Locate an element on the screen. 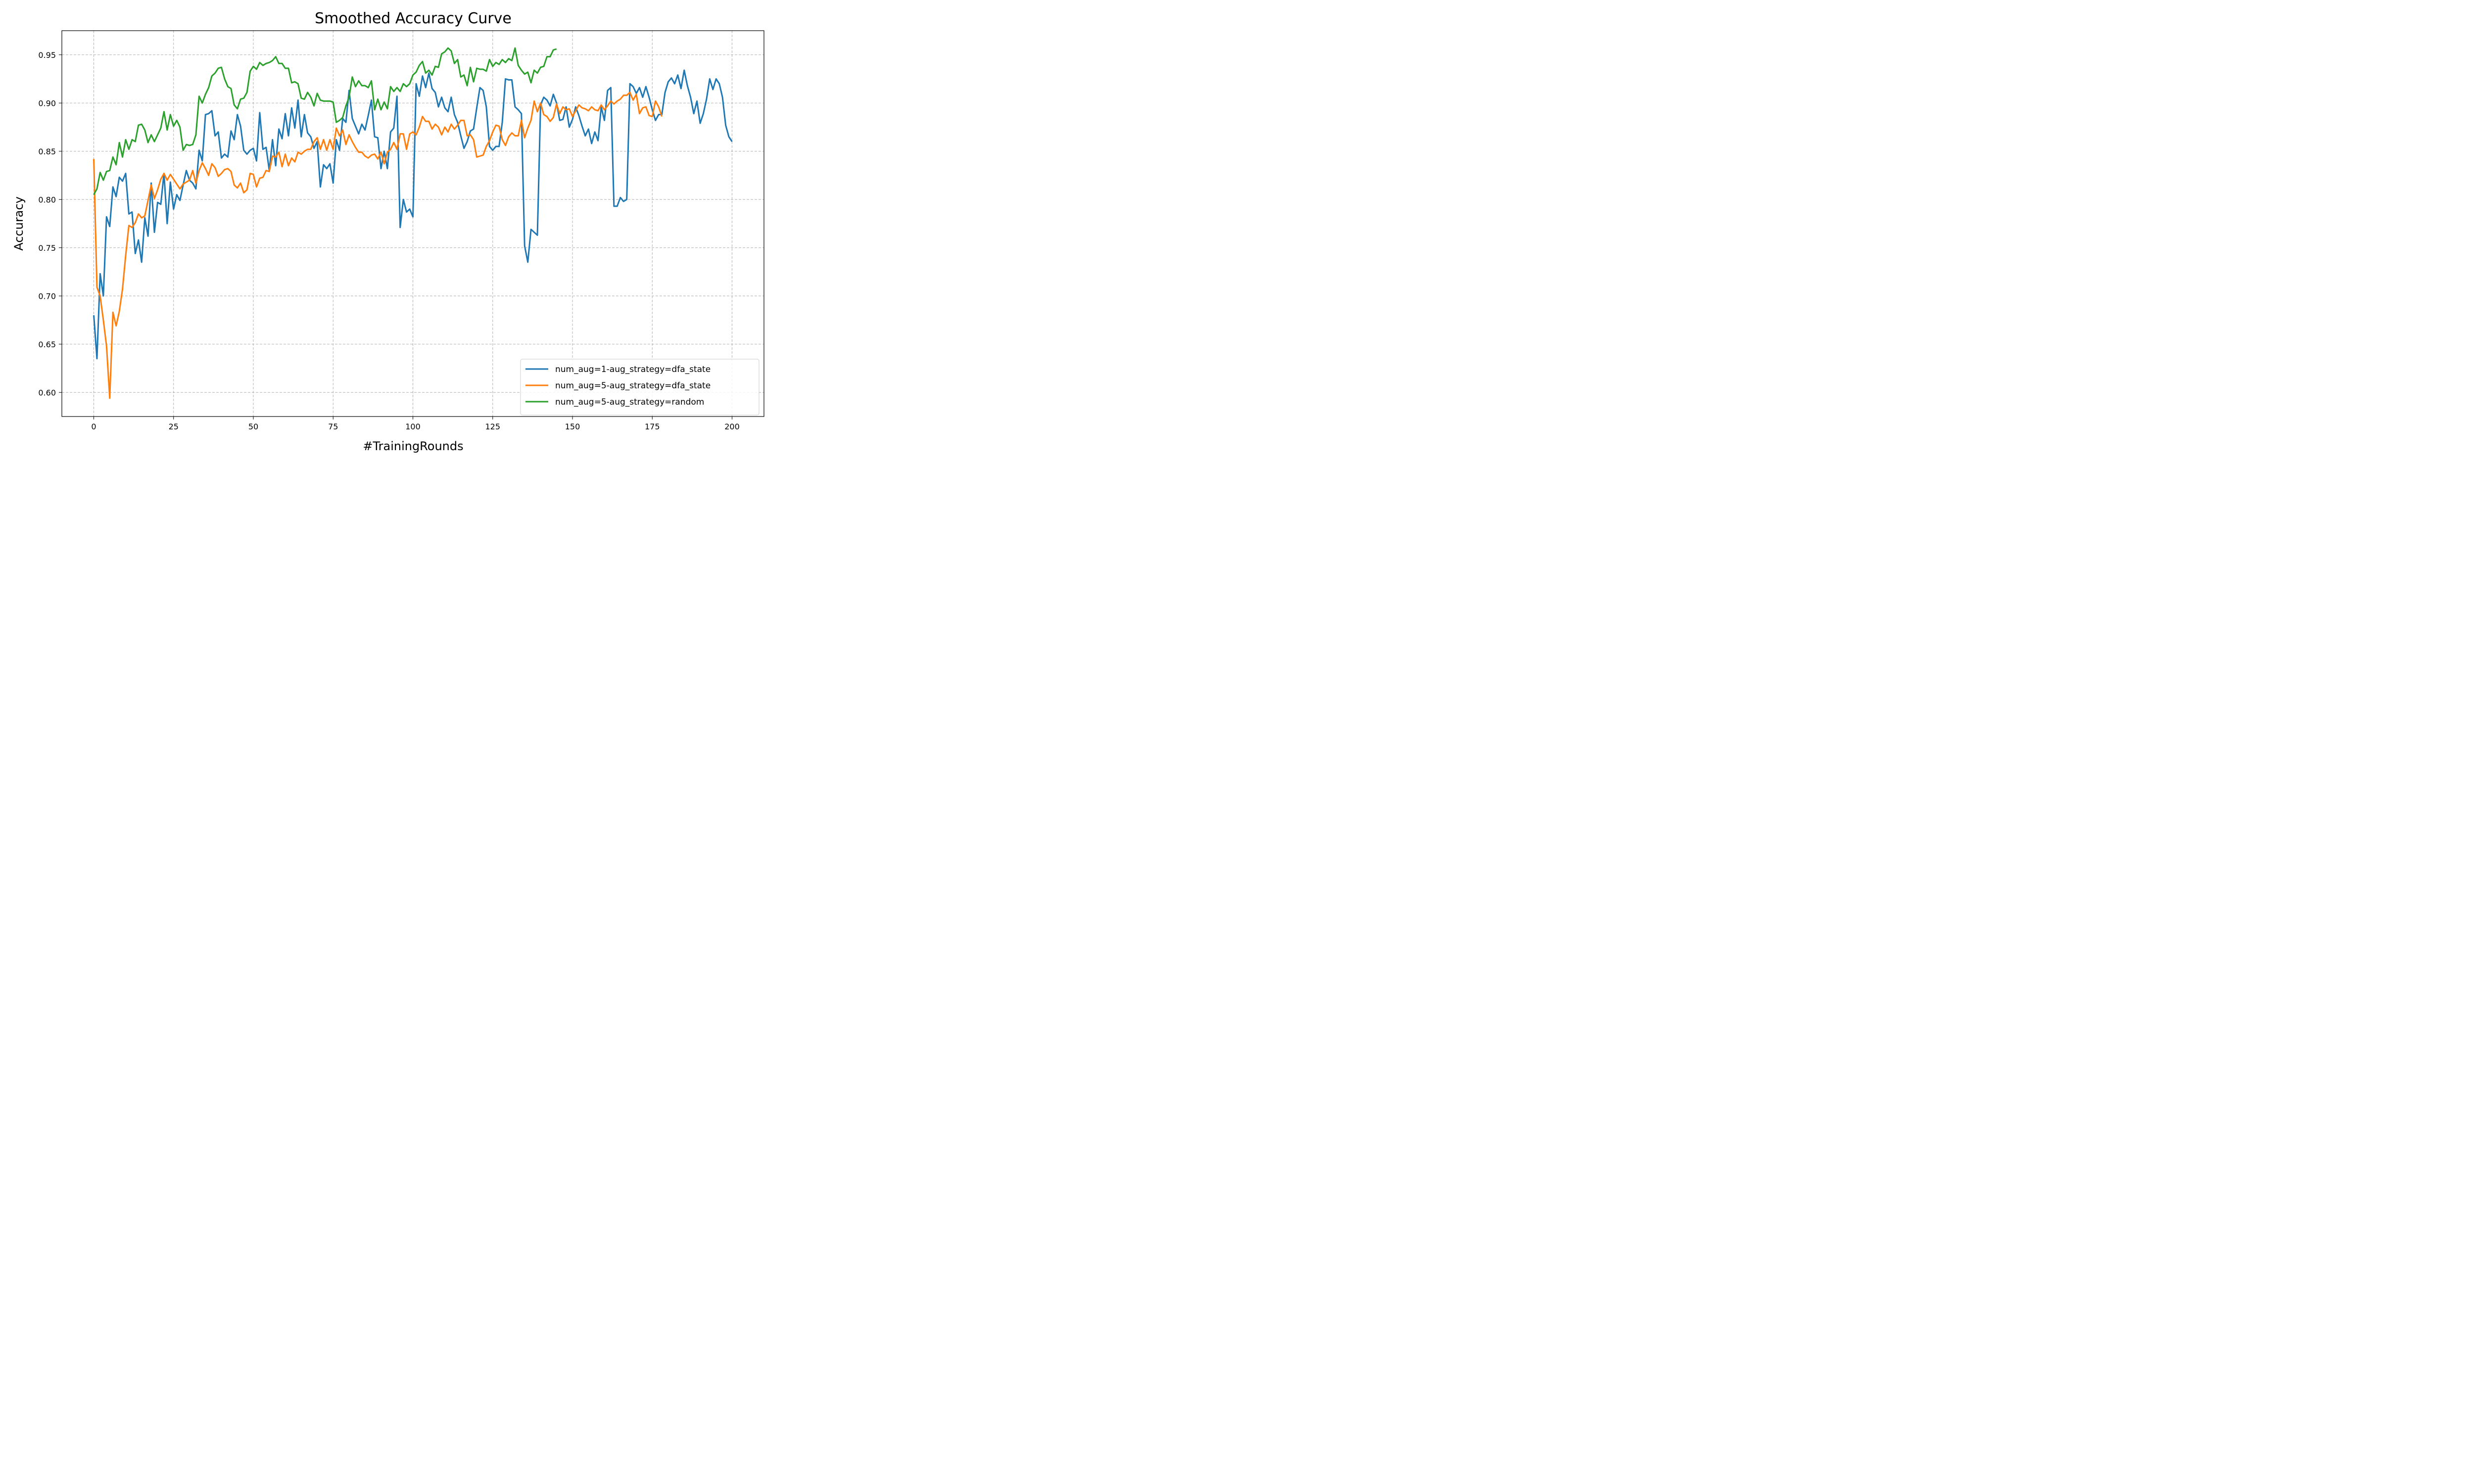  grid is located at coordinates (413, 224).